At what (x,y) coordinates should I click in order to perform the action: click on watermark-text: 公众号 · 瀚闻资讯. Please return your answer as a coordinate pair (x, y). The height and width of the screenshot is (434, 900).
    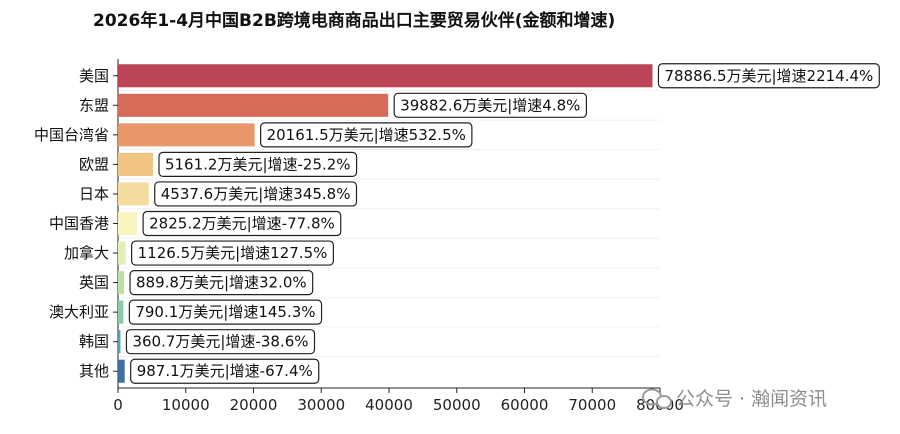
    Looking at the image, I should click on (751, 399).